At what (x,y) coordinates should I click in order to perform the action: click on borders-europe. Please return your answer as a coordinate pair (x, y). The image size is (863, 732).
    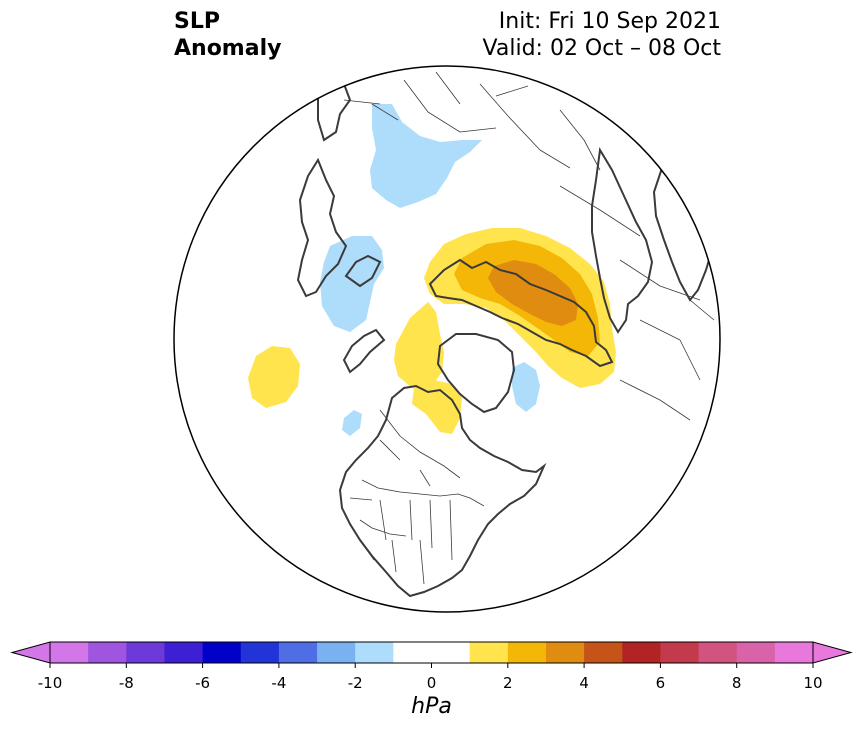
    Looking at the image, I should click on (472, 121).